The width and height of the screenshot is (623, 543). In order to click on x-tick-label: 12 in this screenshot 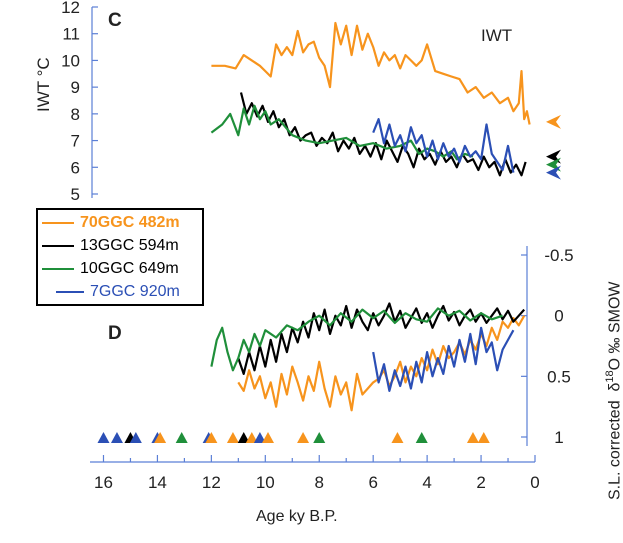, I will do `click(211, 482)`.